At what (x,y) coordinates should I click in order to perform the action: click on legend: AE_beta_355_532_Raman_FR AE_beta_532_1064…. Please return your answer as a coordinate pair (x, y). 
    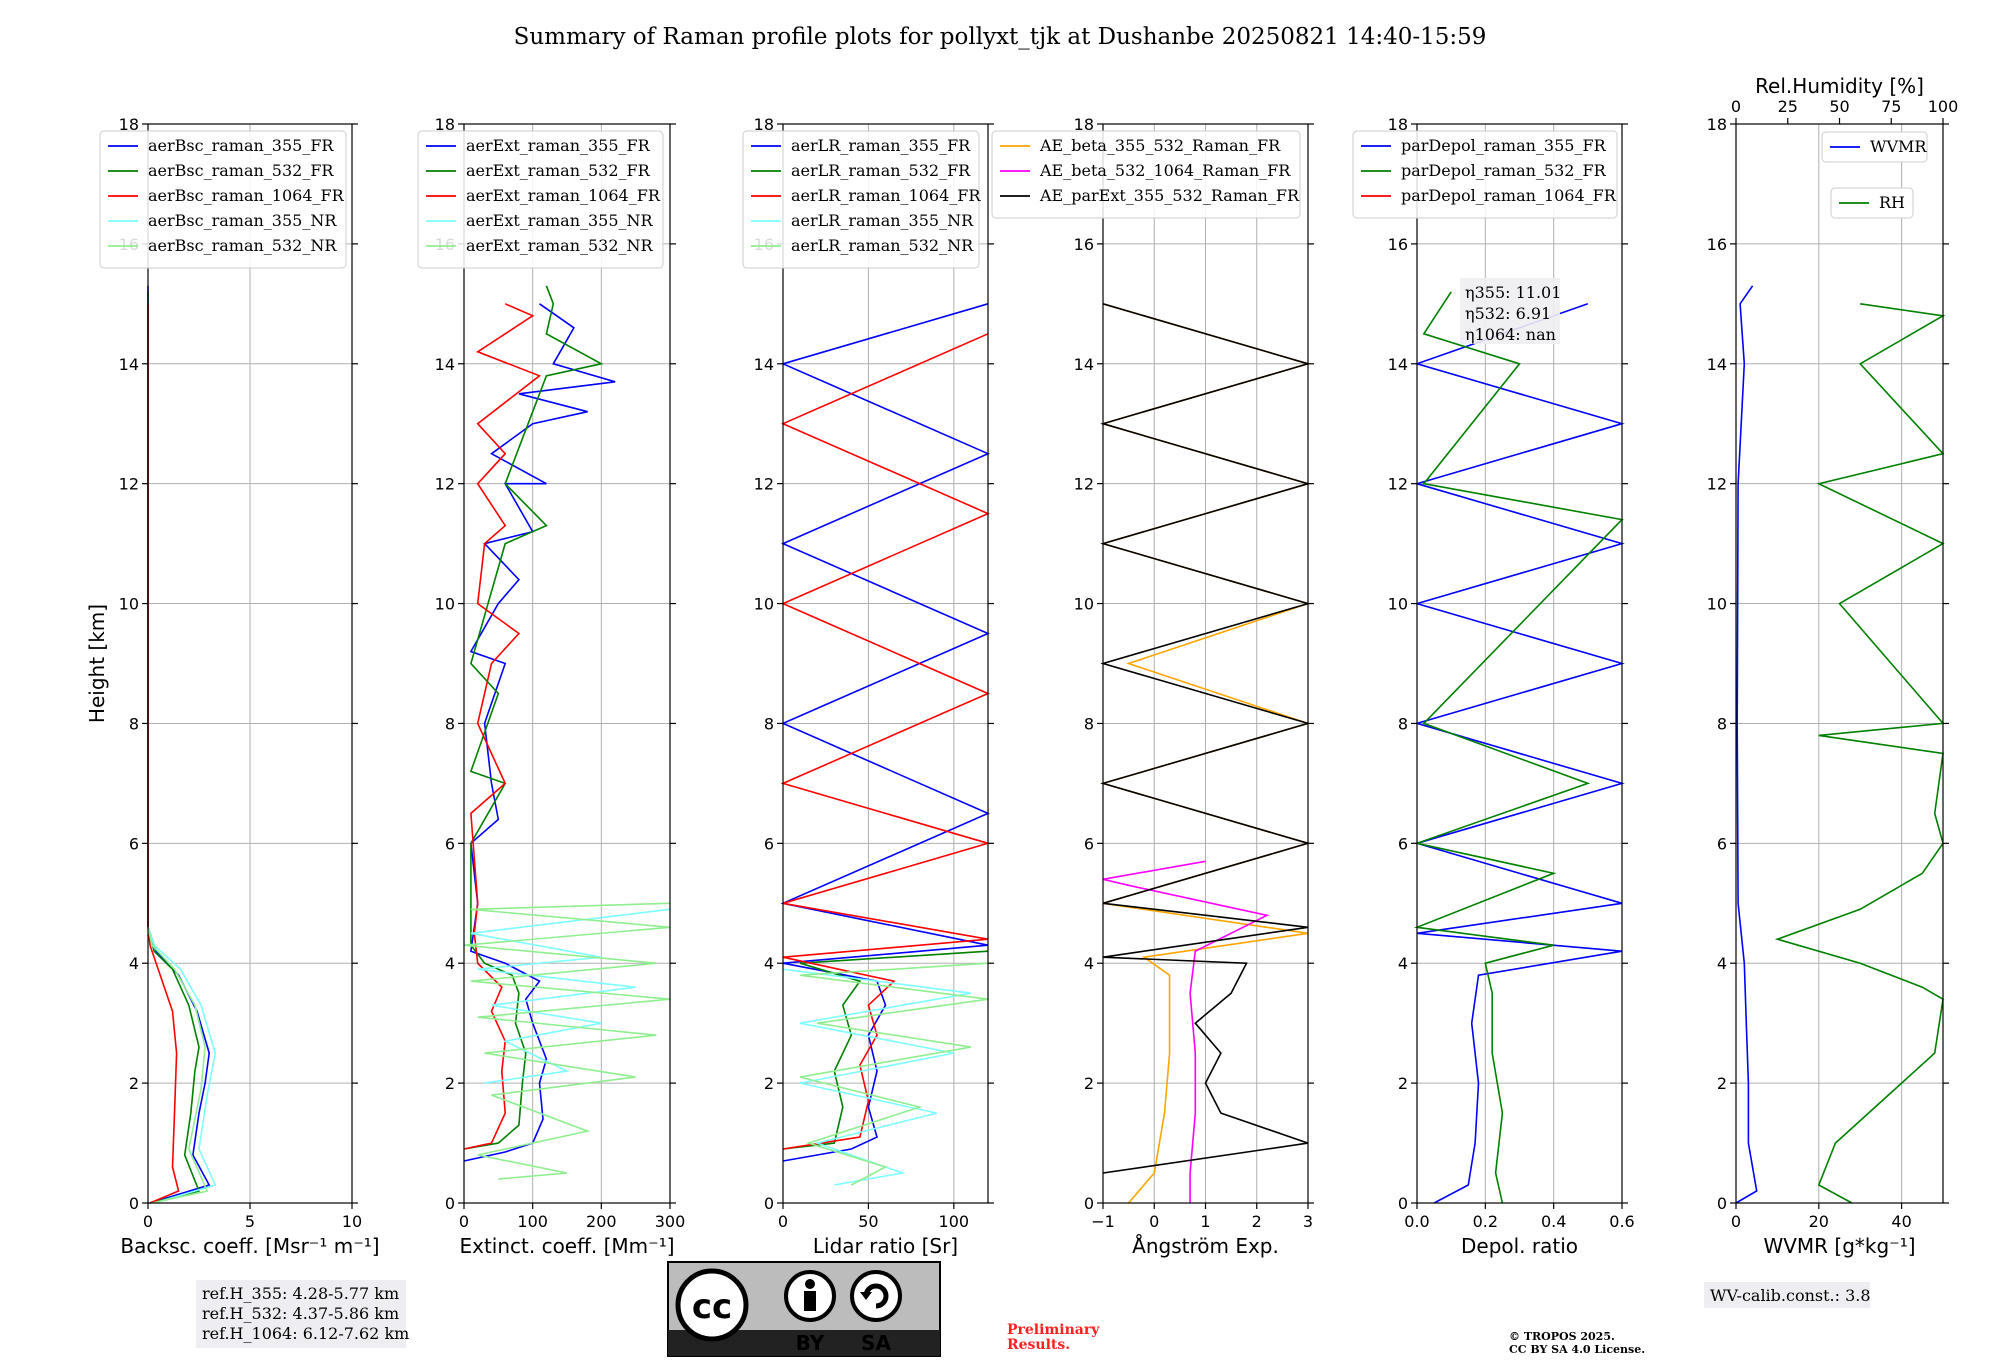
    Looking at the image, I should click on (1146, 174).